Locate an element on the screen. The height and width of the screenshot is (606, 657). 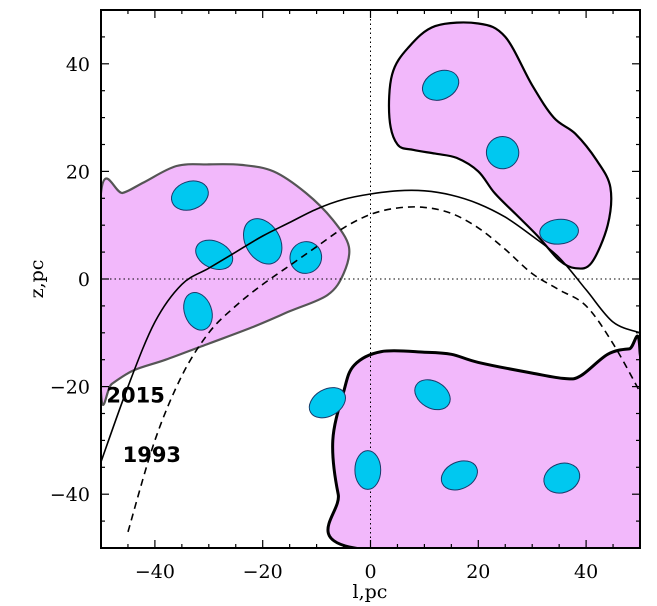
x-tick-label: 0 is located at coordinates (370, 572).